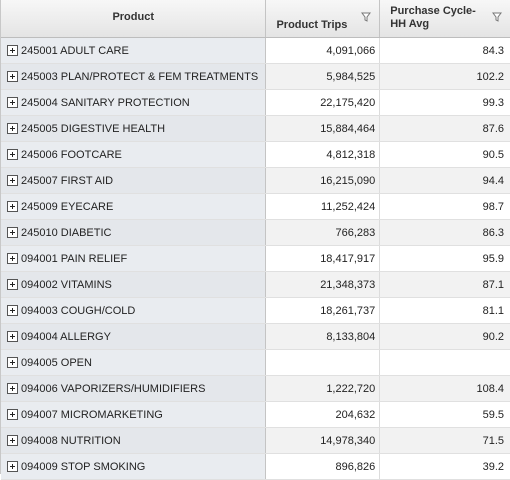 The image size is (510, 480). I want to click on product-trips-value: 8,133,804, so click(351, 336).